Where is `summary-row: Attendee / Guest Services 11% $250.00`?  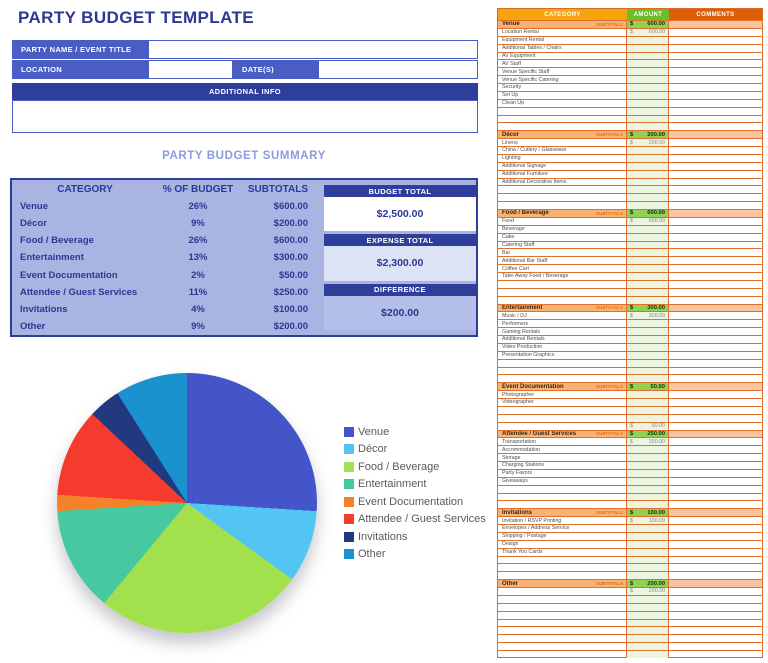 summary-row: Attendee / Guest Services 11% $250.00 is located at coordinates (165, 292).